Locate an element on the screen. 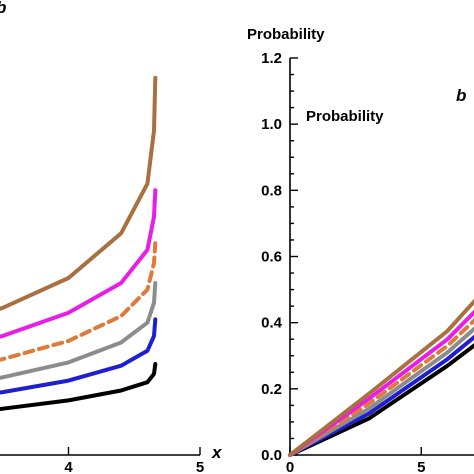 Image resolution: width=474 pixels, height=474 pixels. right-x-tick-label: 0 is located at coordinates (290, 466).